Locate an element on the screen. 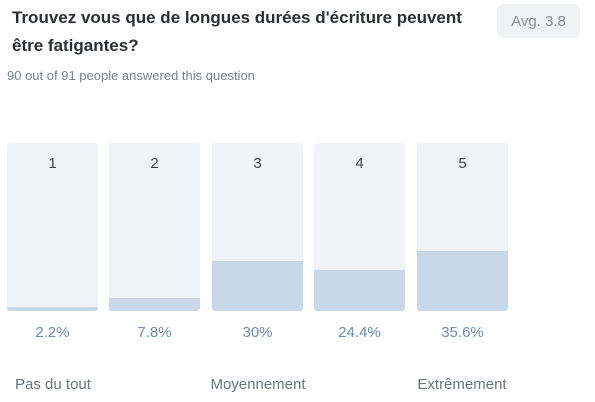 This screenshot has height=402, width=595. percent-labels: 2.2% 7.8% 30% 24.4% 35.6% is located at coordinates (297, 334).